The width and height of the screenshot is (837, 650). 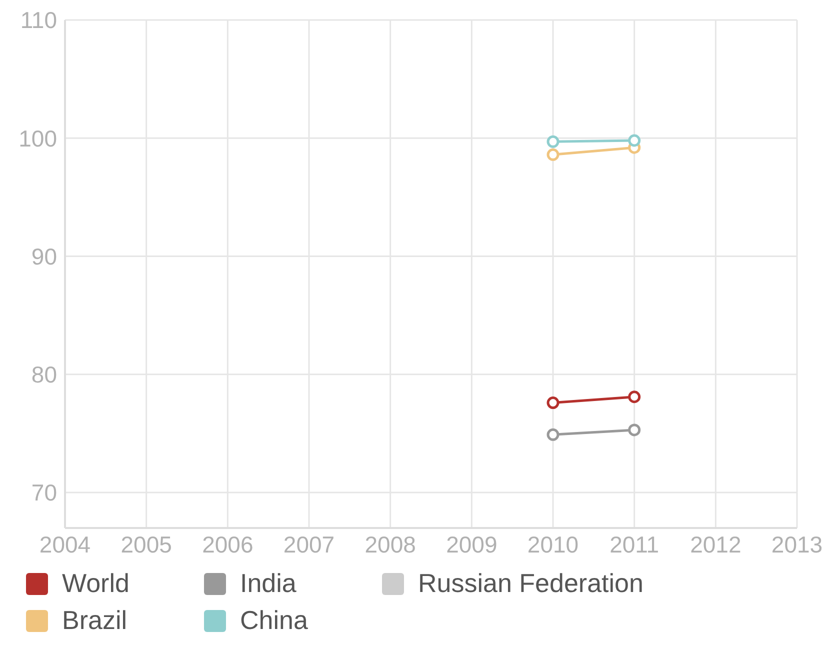 I want to click on x-tick-label: 2007, so click(x=309, y=544).